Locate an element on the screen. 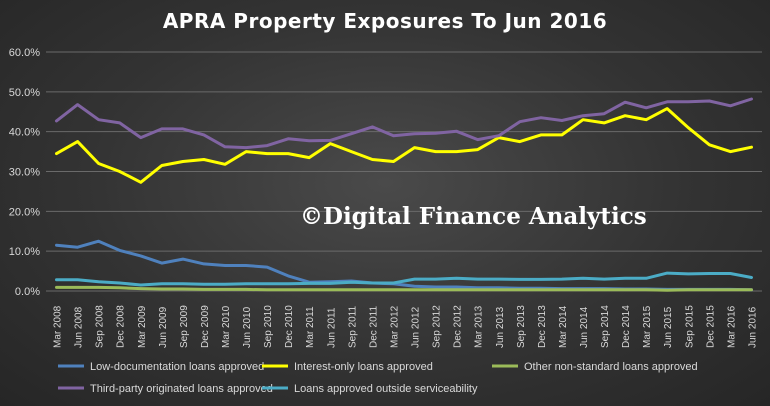  legend-label: Low-documentation loans approved is located at coordinates (177, 367).